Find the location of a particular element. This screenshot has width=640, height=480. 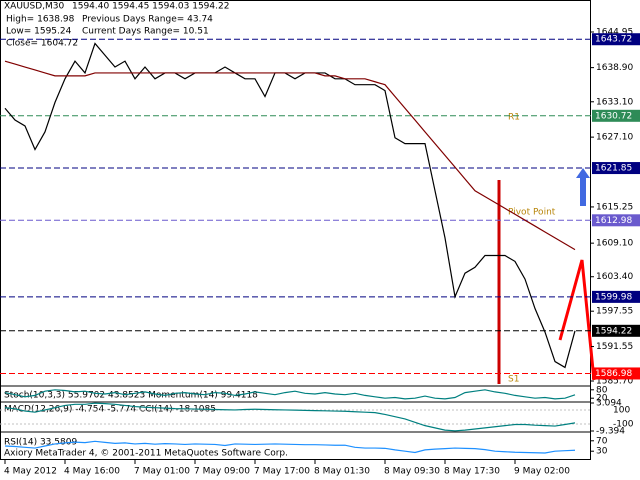

level-value: 1643.72 is located at coordinates (613, 40).